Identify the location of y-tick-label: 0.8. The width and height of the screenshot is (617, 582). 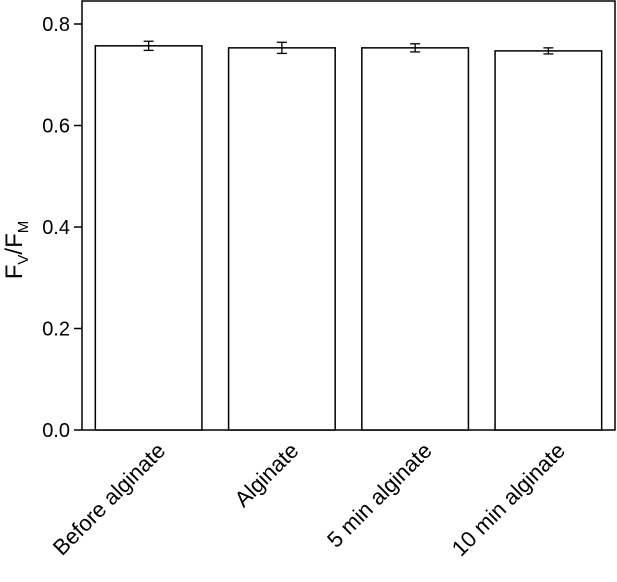
(56, 25).